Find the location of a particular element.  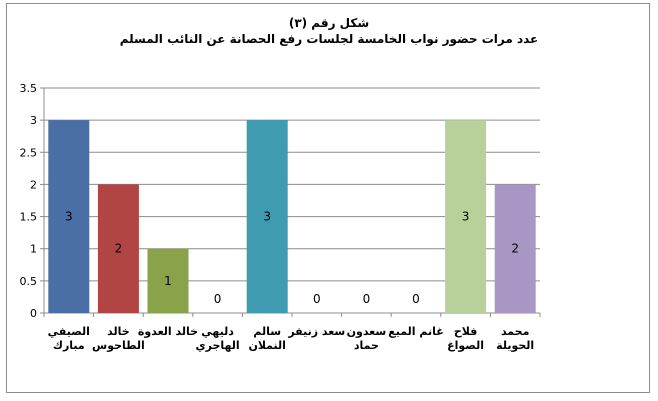

y-tick-label: 2.5 is located at coordinates (29, 152).